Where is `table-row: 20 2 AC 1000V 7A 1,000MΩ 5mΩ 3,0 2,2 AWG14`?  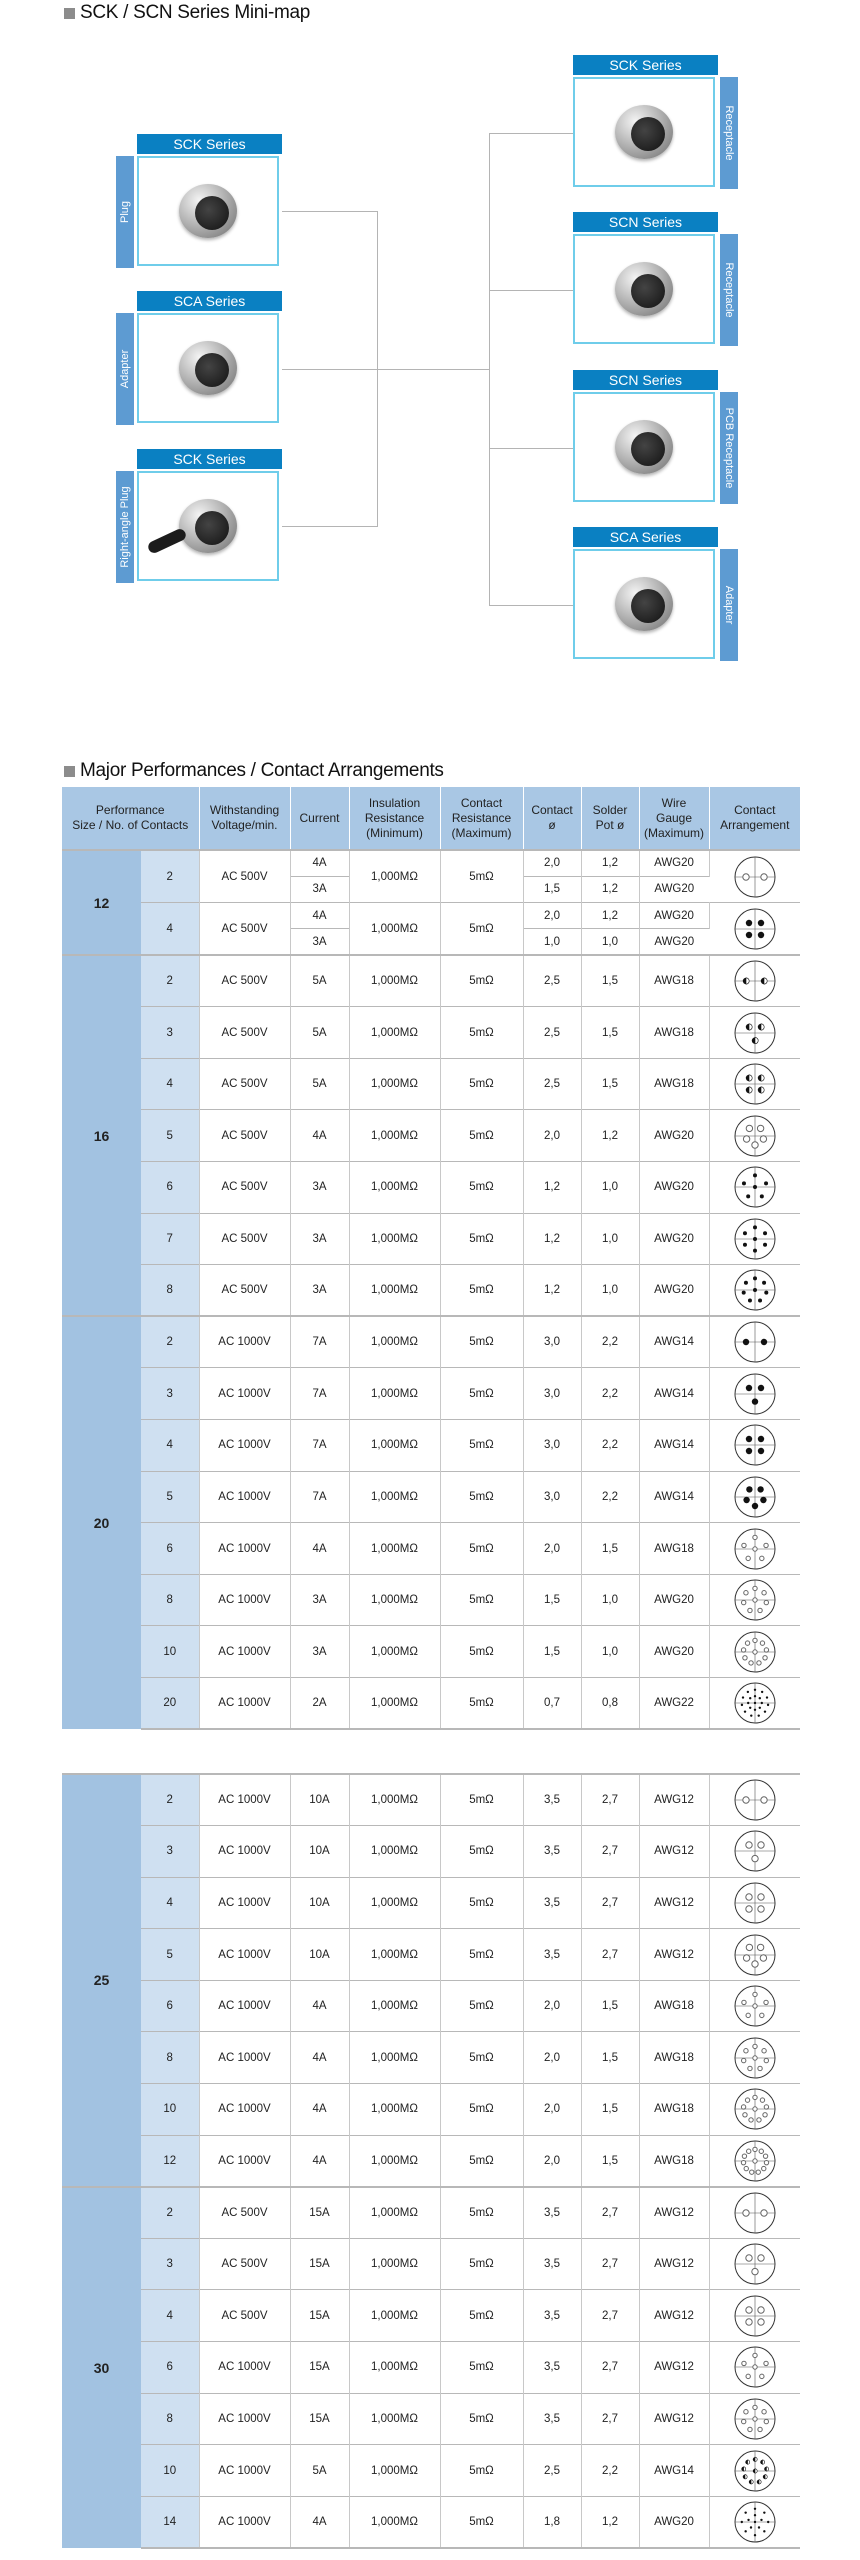 table-row: 20 2 AC 1000V 7A 1,000MΩ 5mΩ 3,0 2,2 AWG14 is located at coordinates (431, 1522).